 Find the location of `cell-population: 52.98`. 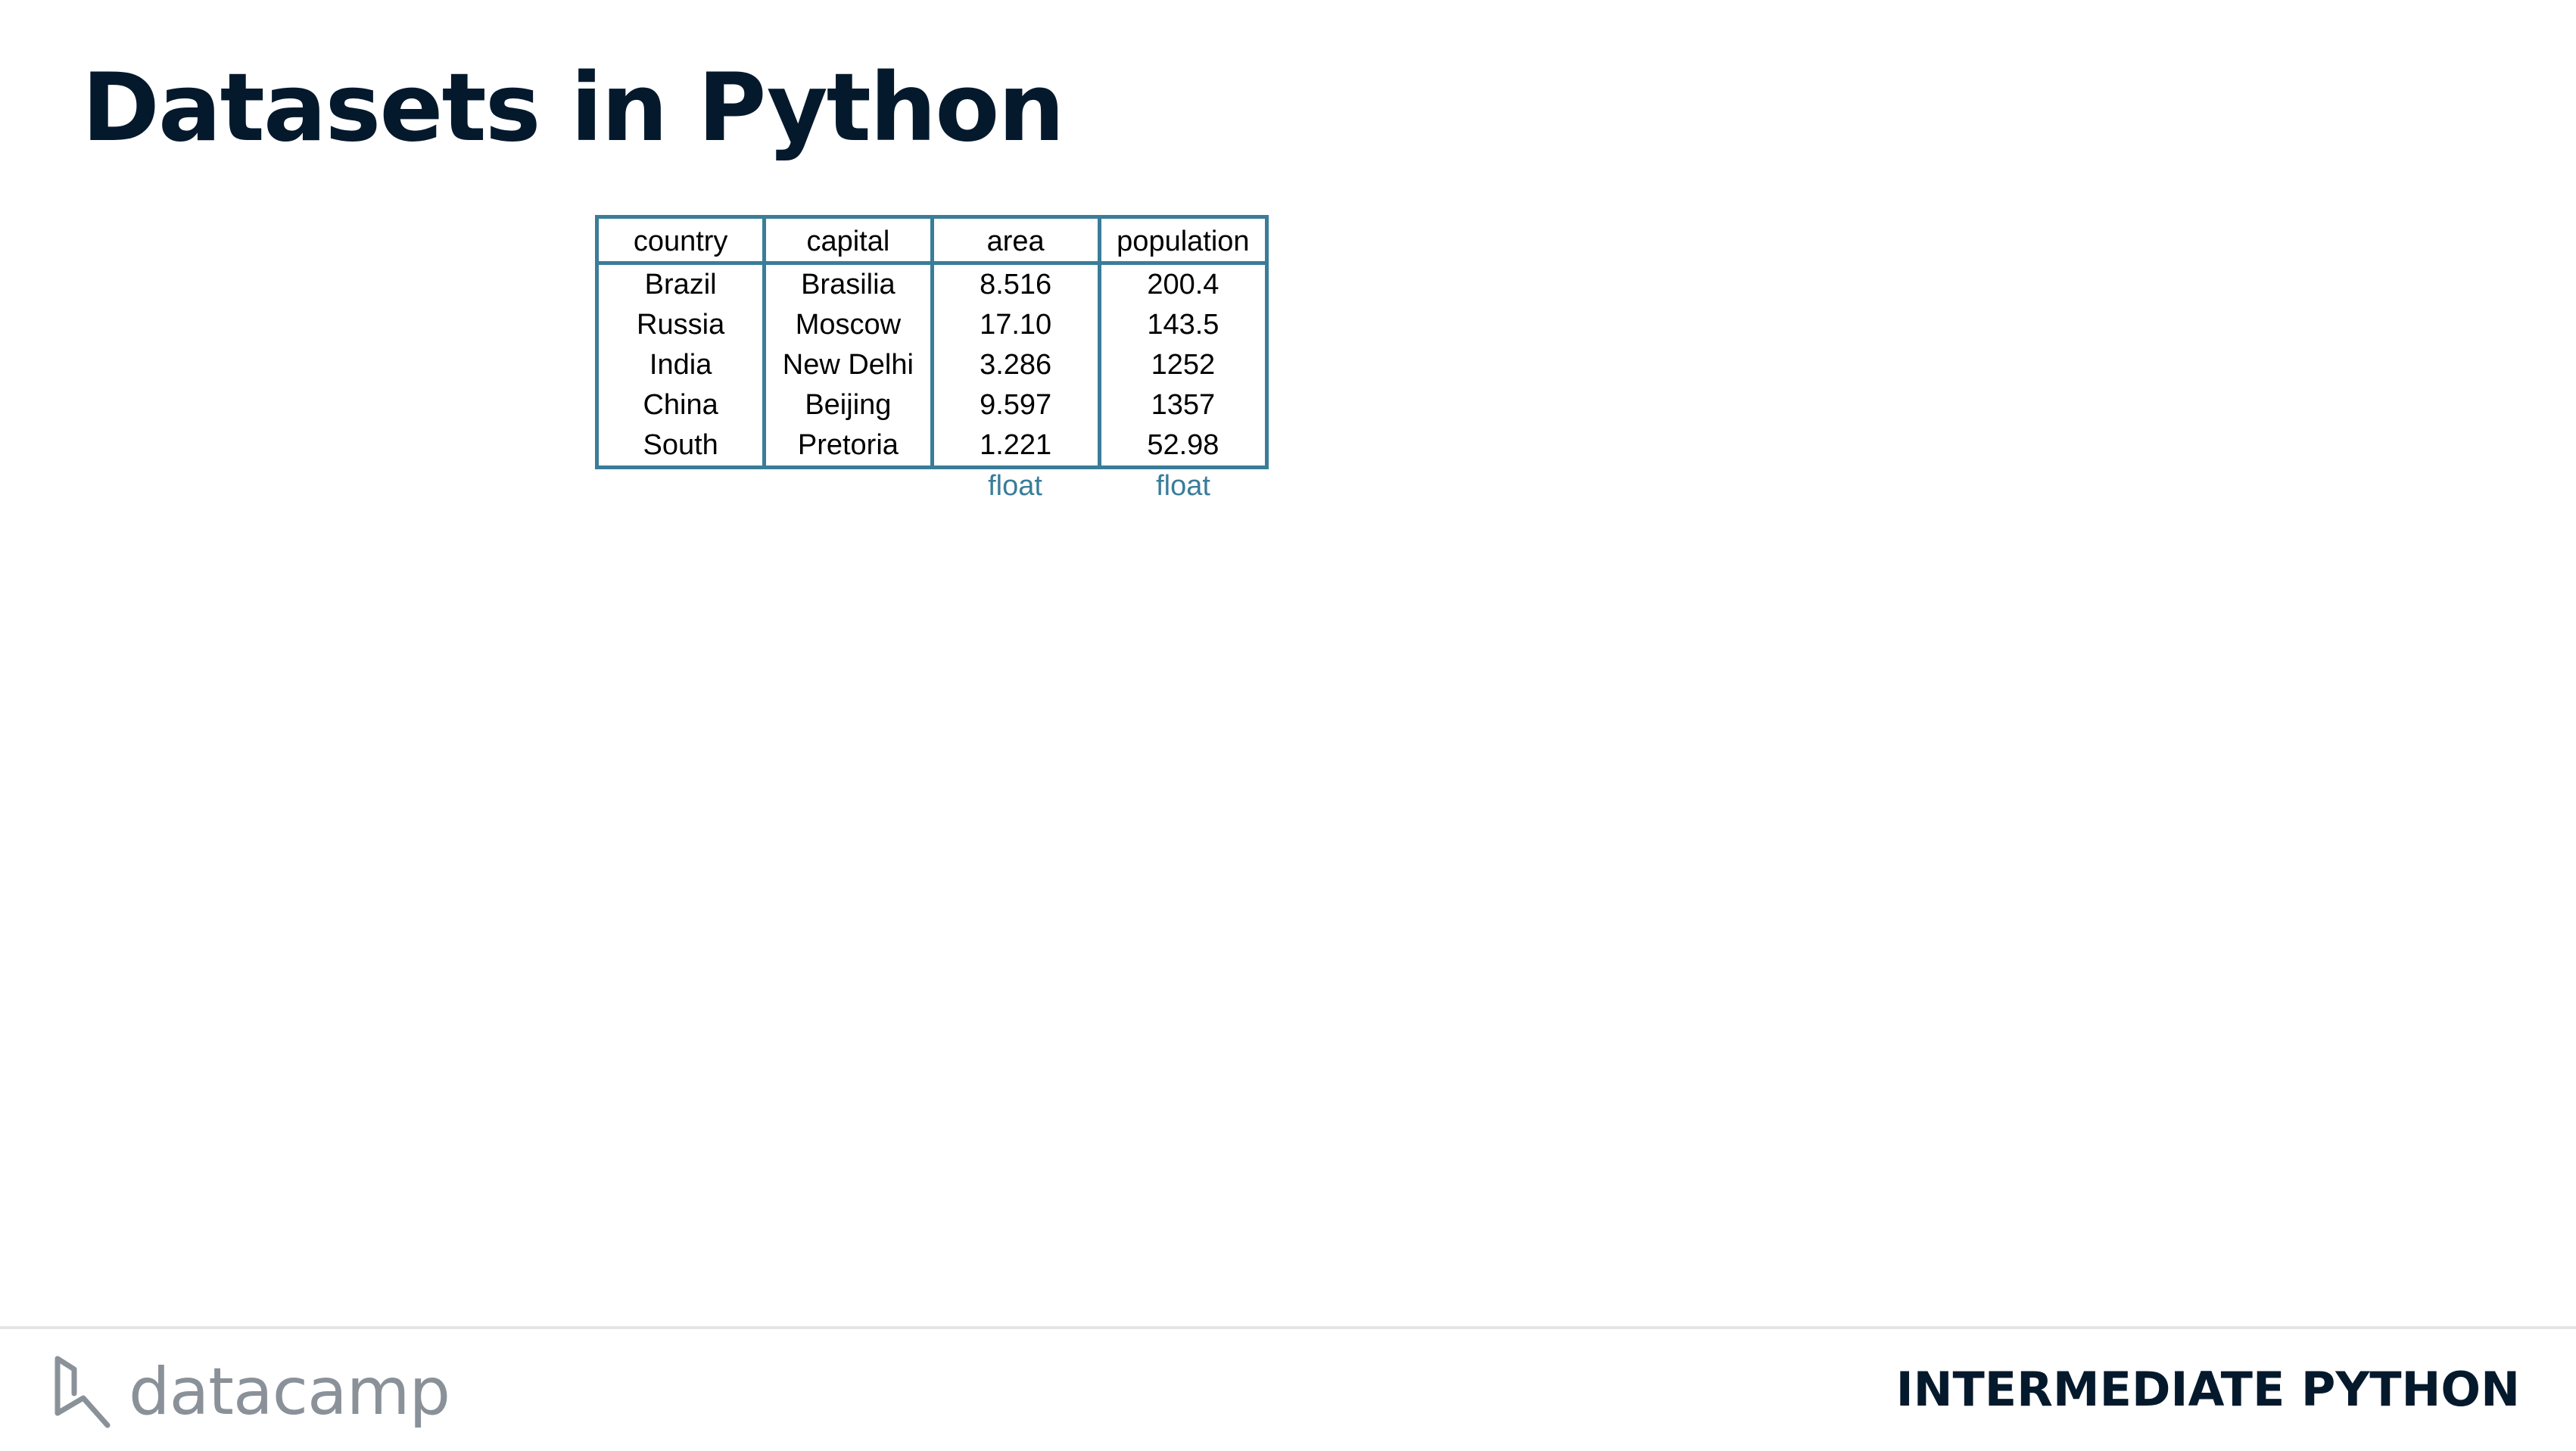

cell-population: 52.98 is located at coordinates (1182, 447).